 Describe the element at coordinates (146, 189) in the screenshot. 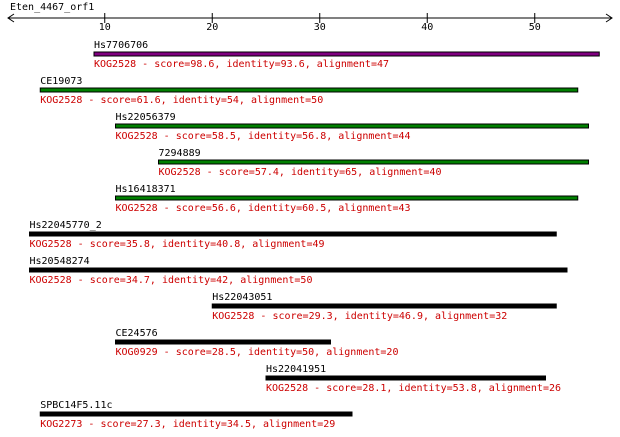

I see `hit-name: Hs16418371` at that location.